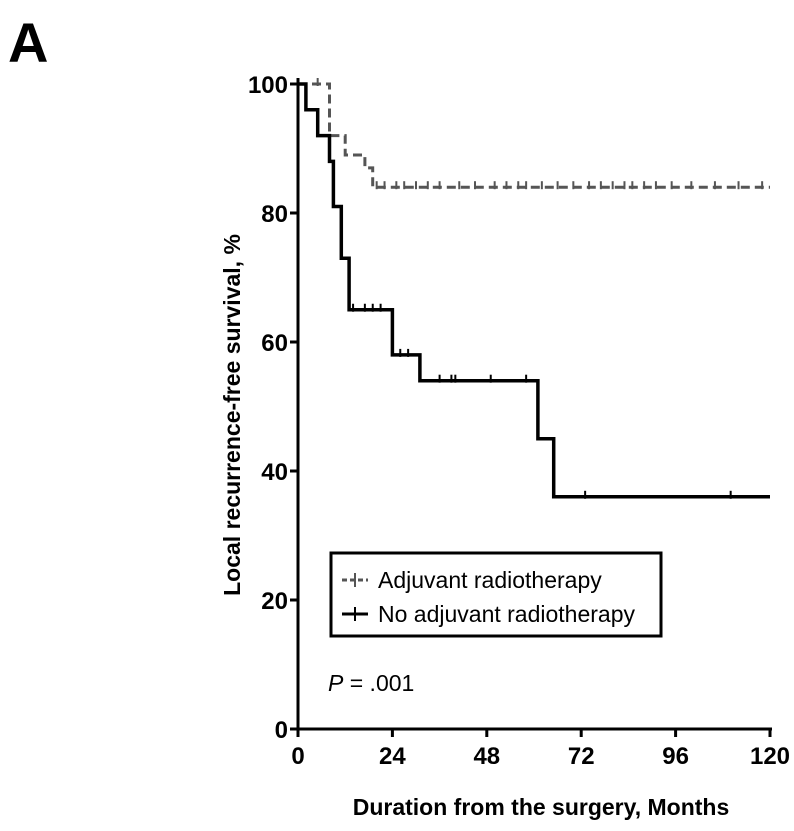  What do you see at coordinates (28, 42) in the screenshot?
I see `panel-label: A` at bounding box center [28, 42].